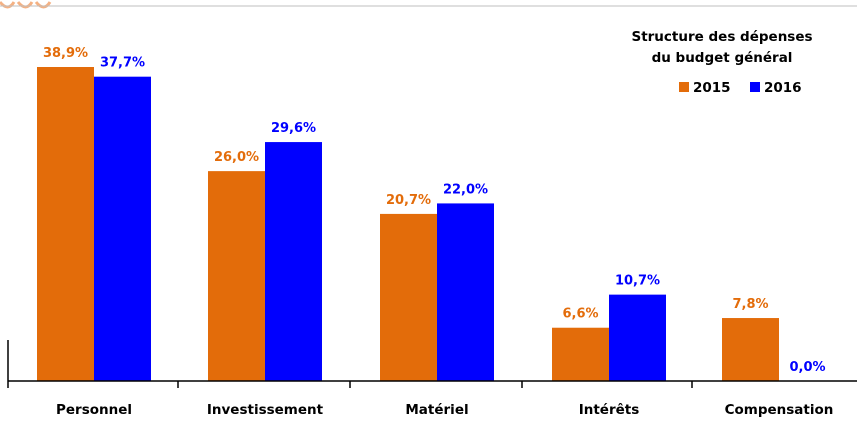 The width and height of the screenshot is (857, 429). I want to click on data-label-int-r-ts-2016: 10,7%, so click(637, 281).